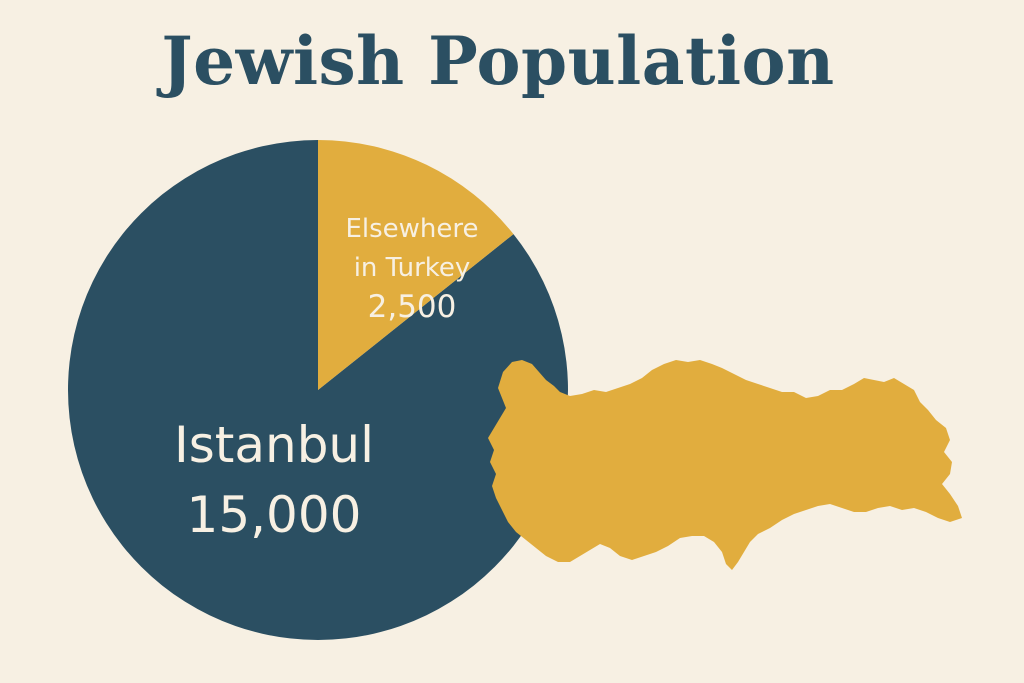 This screenshot has width=1024, height=683. I want to click on slice-value-istanbul: 15,000, so click(274, 515).